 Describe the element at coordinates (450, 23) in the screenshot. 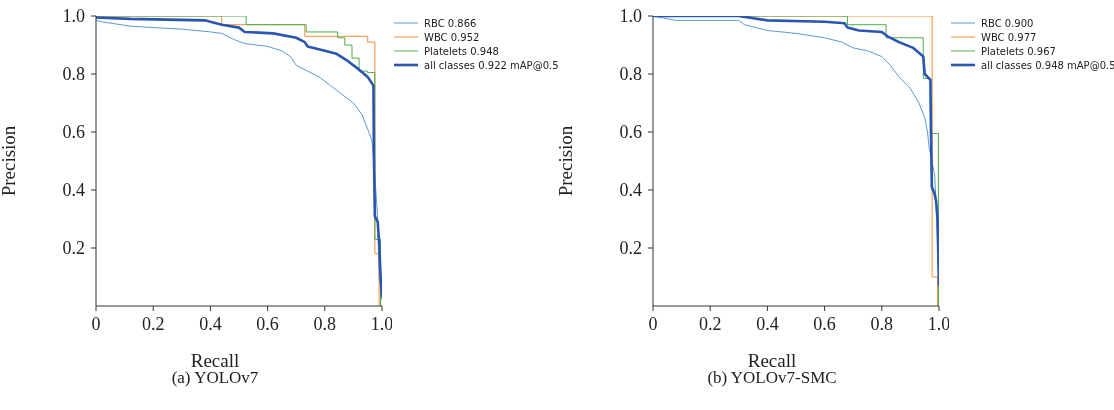

I see `legend-label: RBC 0.866` at that location.